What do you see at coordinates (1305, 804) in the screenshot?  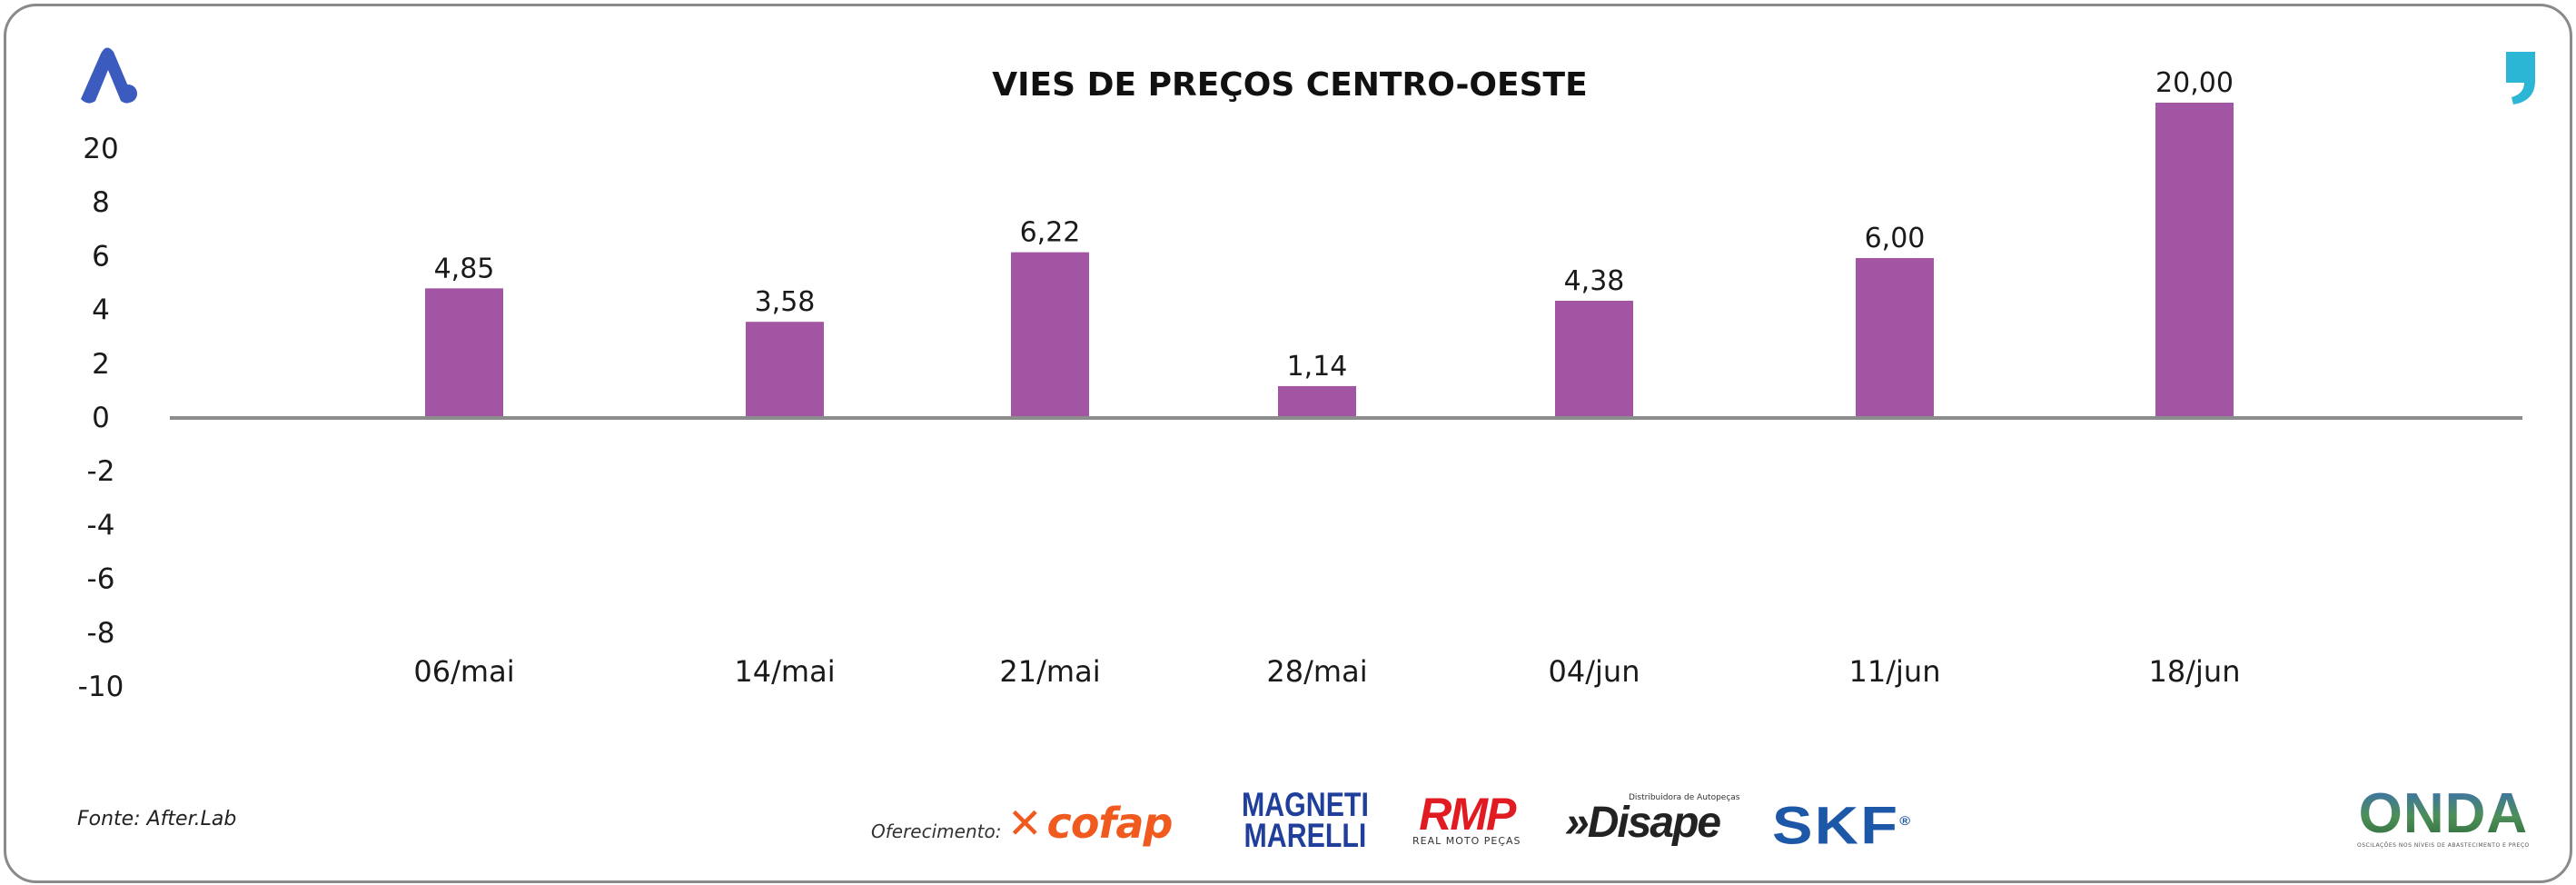 I see `magneti-line1: MAGNETI` at bounding box center [1305, 804].